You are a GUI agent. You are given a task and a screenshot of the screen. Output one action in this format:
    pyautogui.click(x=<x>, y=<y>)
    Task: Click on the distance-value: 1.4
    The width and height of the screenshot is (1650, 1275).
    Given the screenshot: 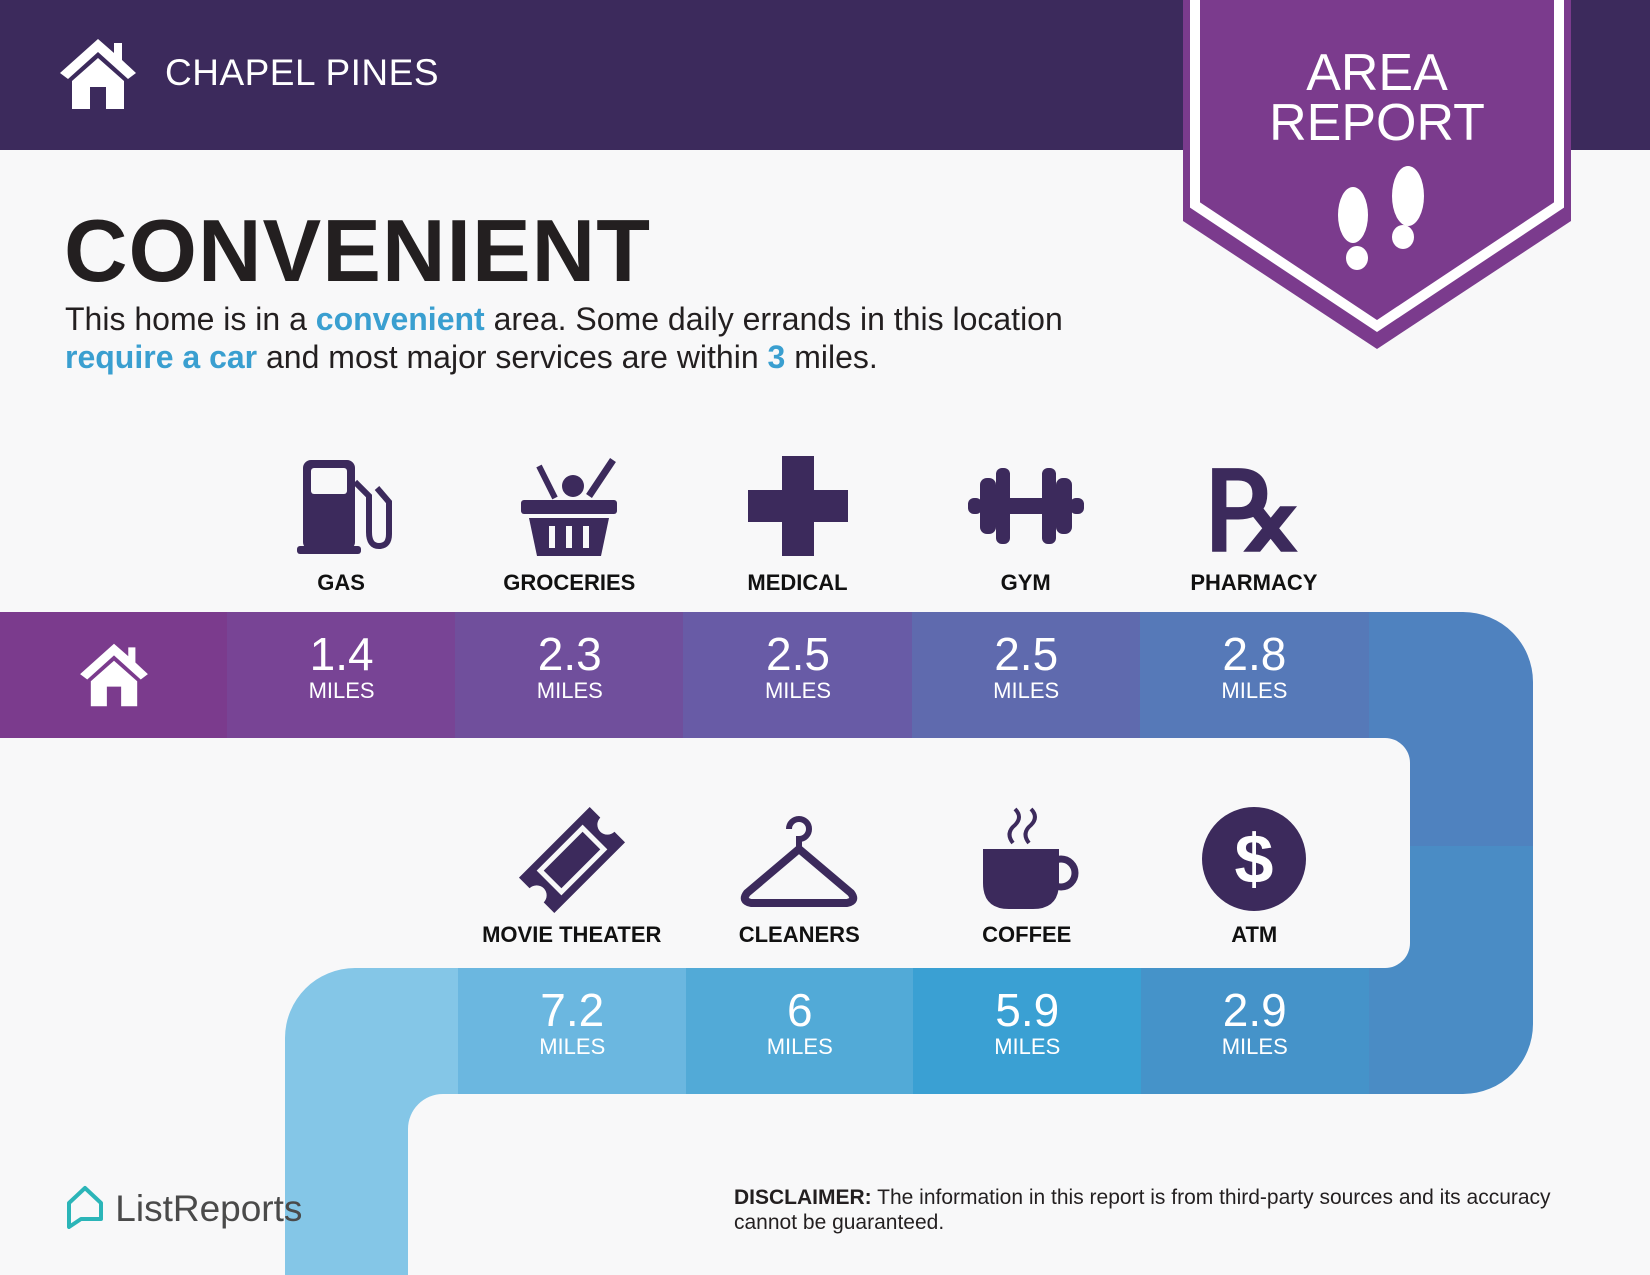 What is the action you would take?
    pyautogui.click(x=341, y=654)
    